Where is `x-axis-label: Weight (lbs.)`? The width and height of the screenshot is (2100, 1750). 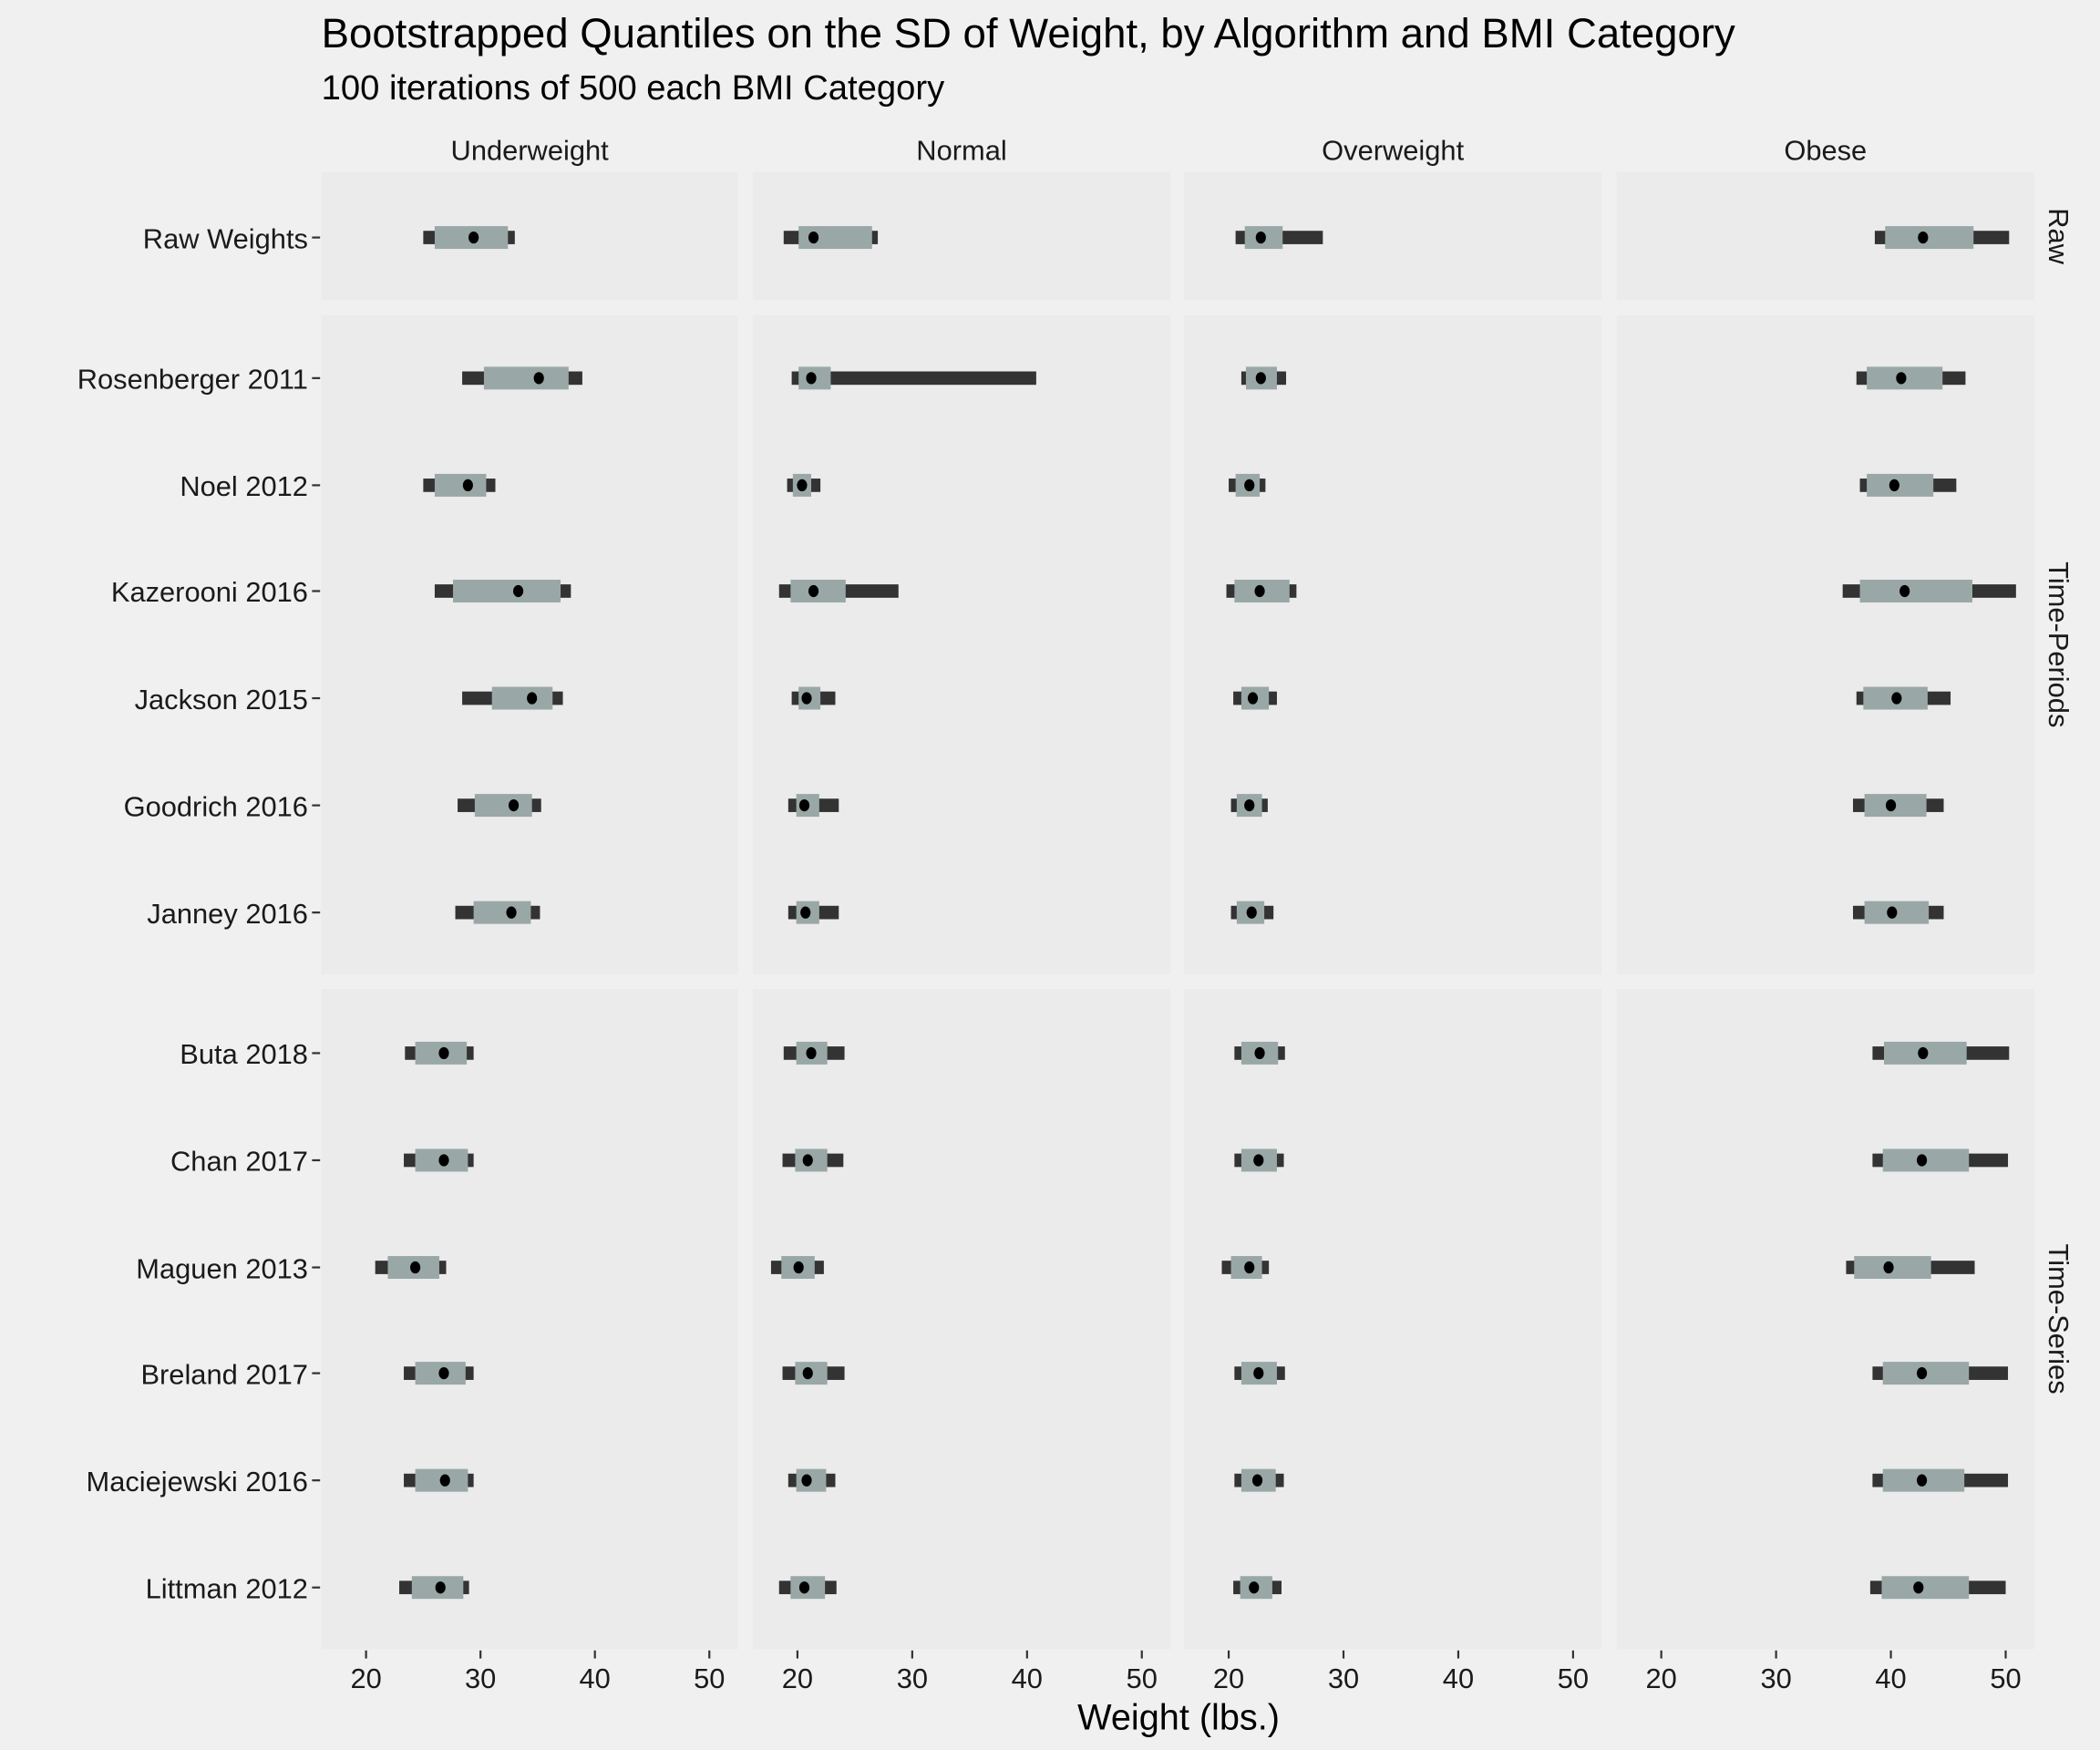 x-axis-label: Weight (lbs.) is located at coordinates (1179, 1717).